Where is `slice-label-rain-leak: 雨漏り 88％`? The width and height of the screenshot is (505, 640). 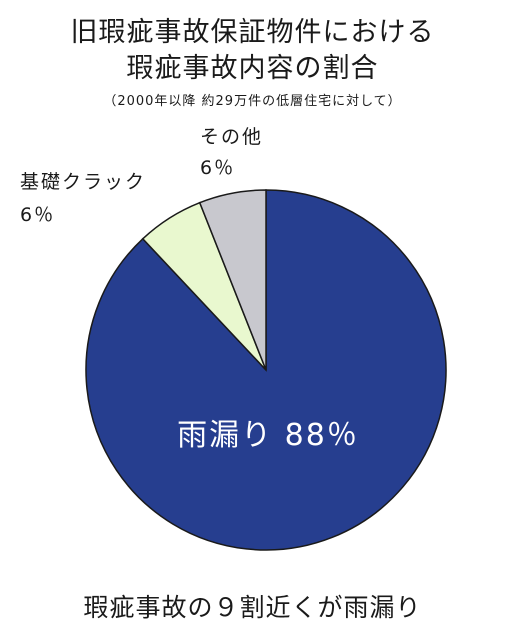 slice-label-rain-leak: 雨漏り 88％ is located at coordinates (268, 435).